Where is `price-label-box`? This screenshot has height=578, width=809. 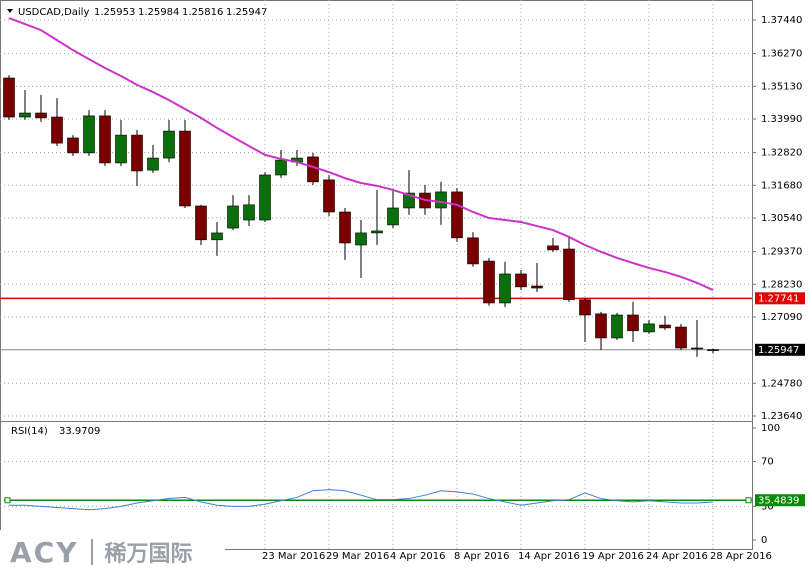
price-label-box is located at coordinates (780, 349).